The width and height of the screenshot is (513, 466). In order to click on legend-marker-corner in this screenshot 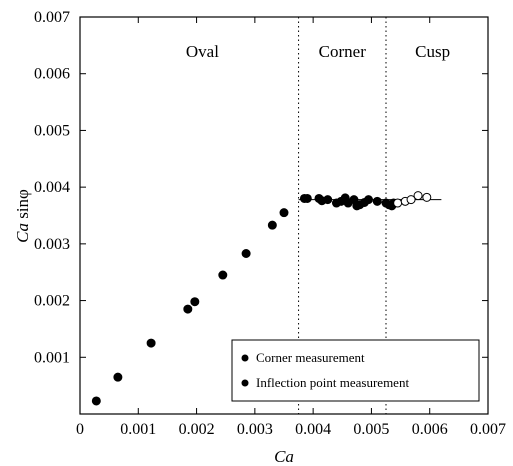, I will do `click(245, 358)`.